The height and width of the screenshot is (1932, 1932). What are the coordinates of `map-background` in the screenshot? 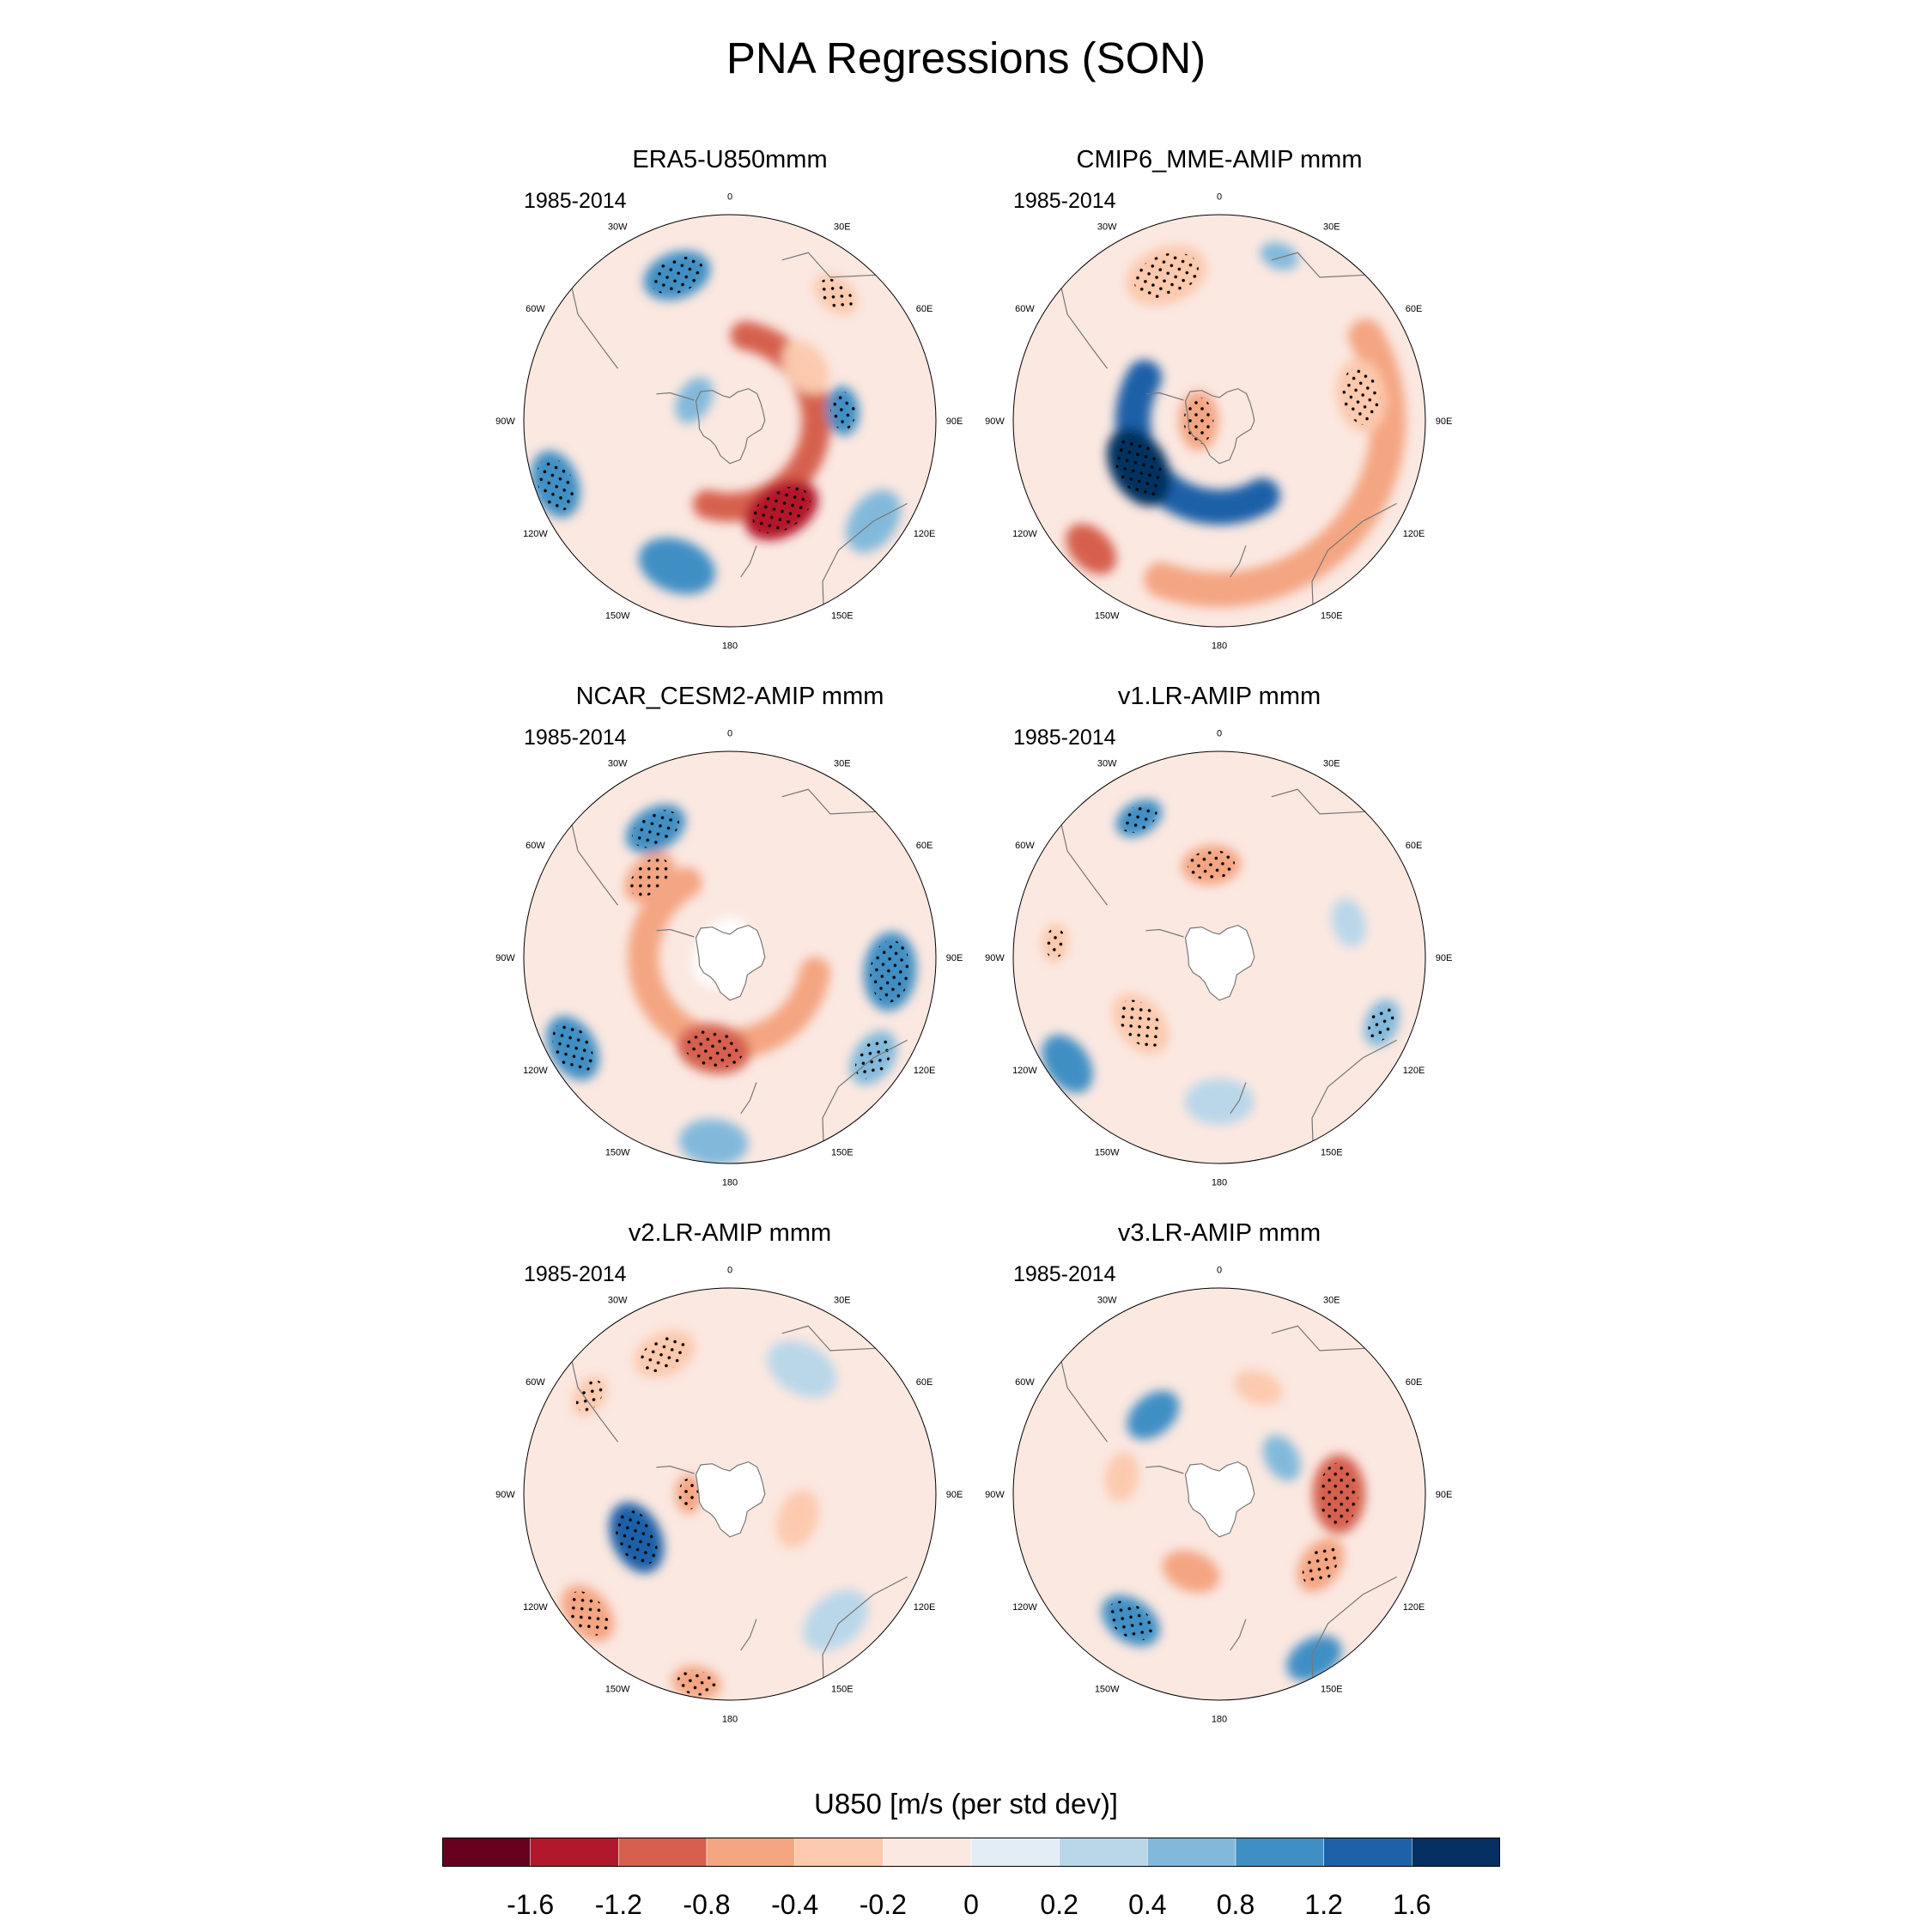 It's located at (730, 421).